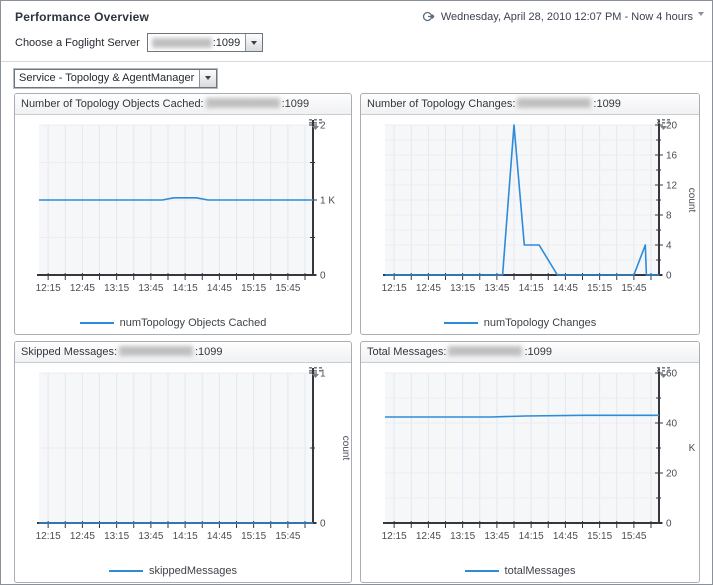 This screenshot has width=713, height=585. Describe the element at coordinates (363, 78) in the screenshot. I see `service-picker-row: Service - Topology & AgentManager` at that location.